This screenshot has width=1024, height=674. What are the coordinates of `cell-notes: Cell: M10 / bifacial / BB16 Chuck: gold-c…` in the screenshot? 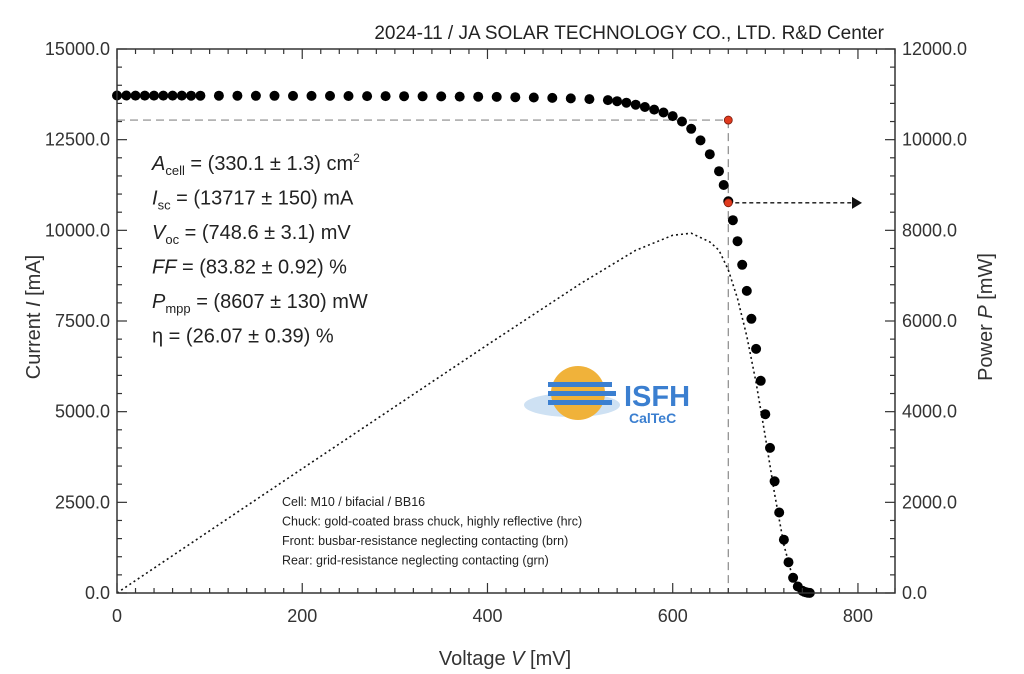 It's located at (432, 531).